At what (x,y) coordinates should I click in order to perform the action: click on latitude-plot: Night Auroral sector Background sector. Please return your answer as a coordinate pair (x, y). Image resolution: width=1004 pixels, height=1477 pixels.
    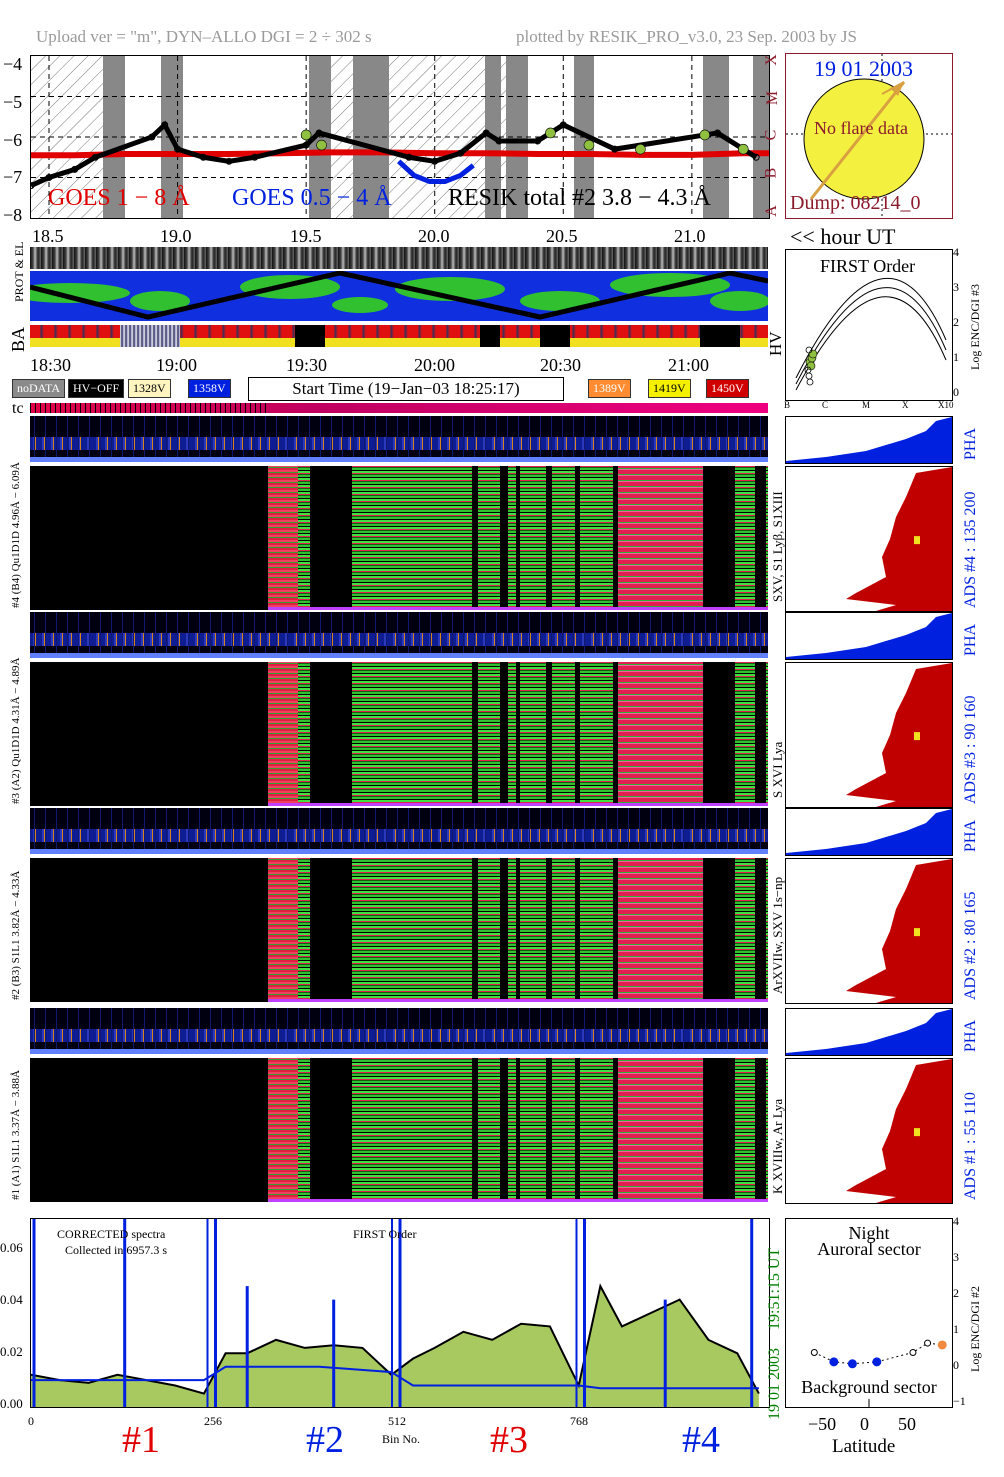
    Looking at the image, I should click on (869, 1313).